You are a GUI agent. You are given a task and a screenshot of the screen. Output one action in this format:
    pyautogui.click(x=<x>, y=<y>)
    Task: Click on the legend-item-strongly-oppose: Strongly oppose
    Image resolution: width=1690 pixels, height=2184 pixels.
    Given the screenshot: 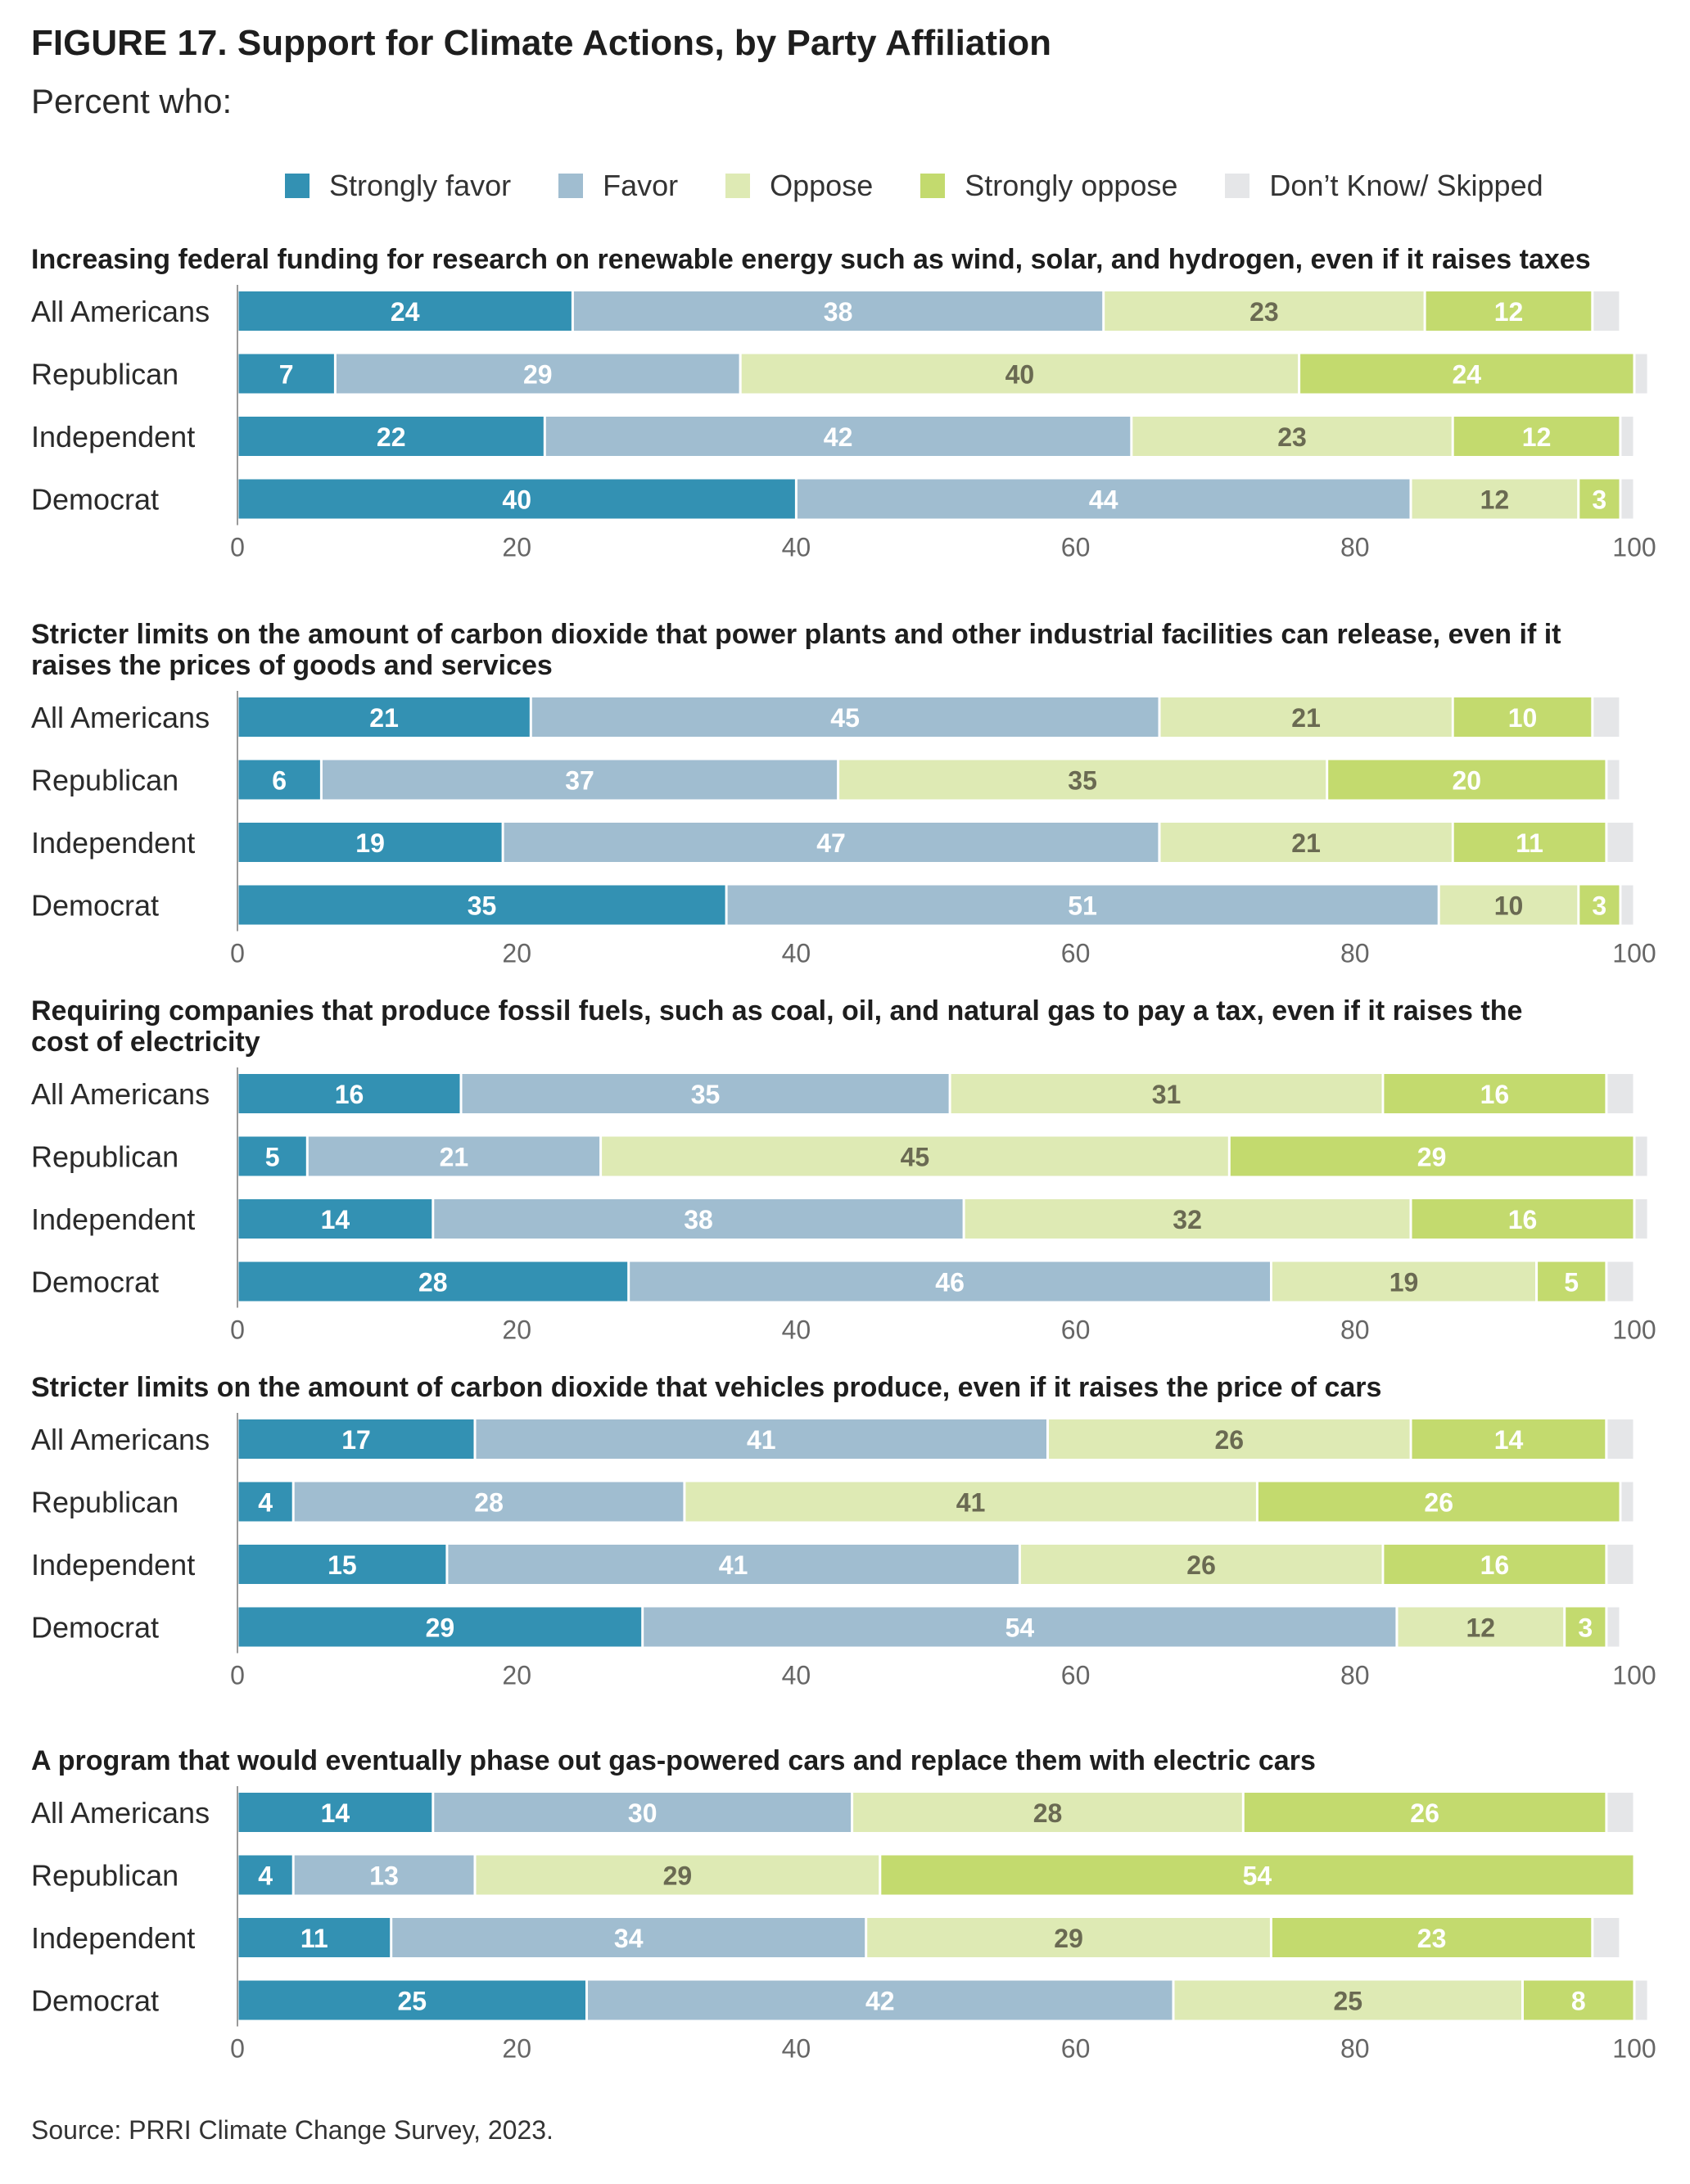 What is the action you would take?
    pyautogui.click(x=1048, y=186)
    